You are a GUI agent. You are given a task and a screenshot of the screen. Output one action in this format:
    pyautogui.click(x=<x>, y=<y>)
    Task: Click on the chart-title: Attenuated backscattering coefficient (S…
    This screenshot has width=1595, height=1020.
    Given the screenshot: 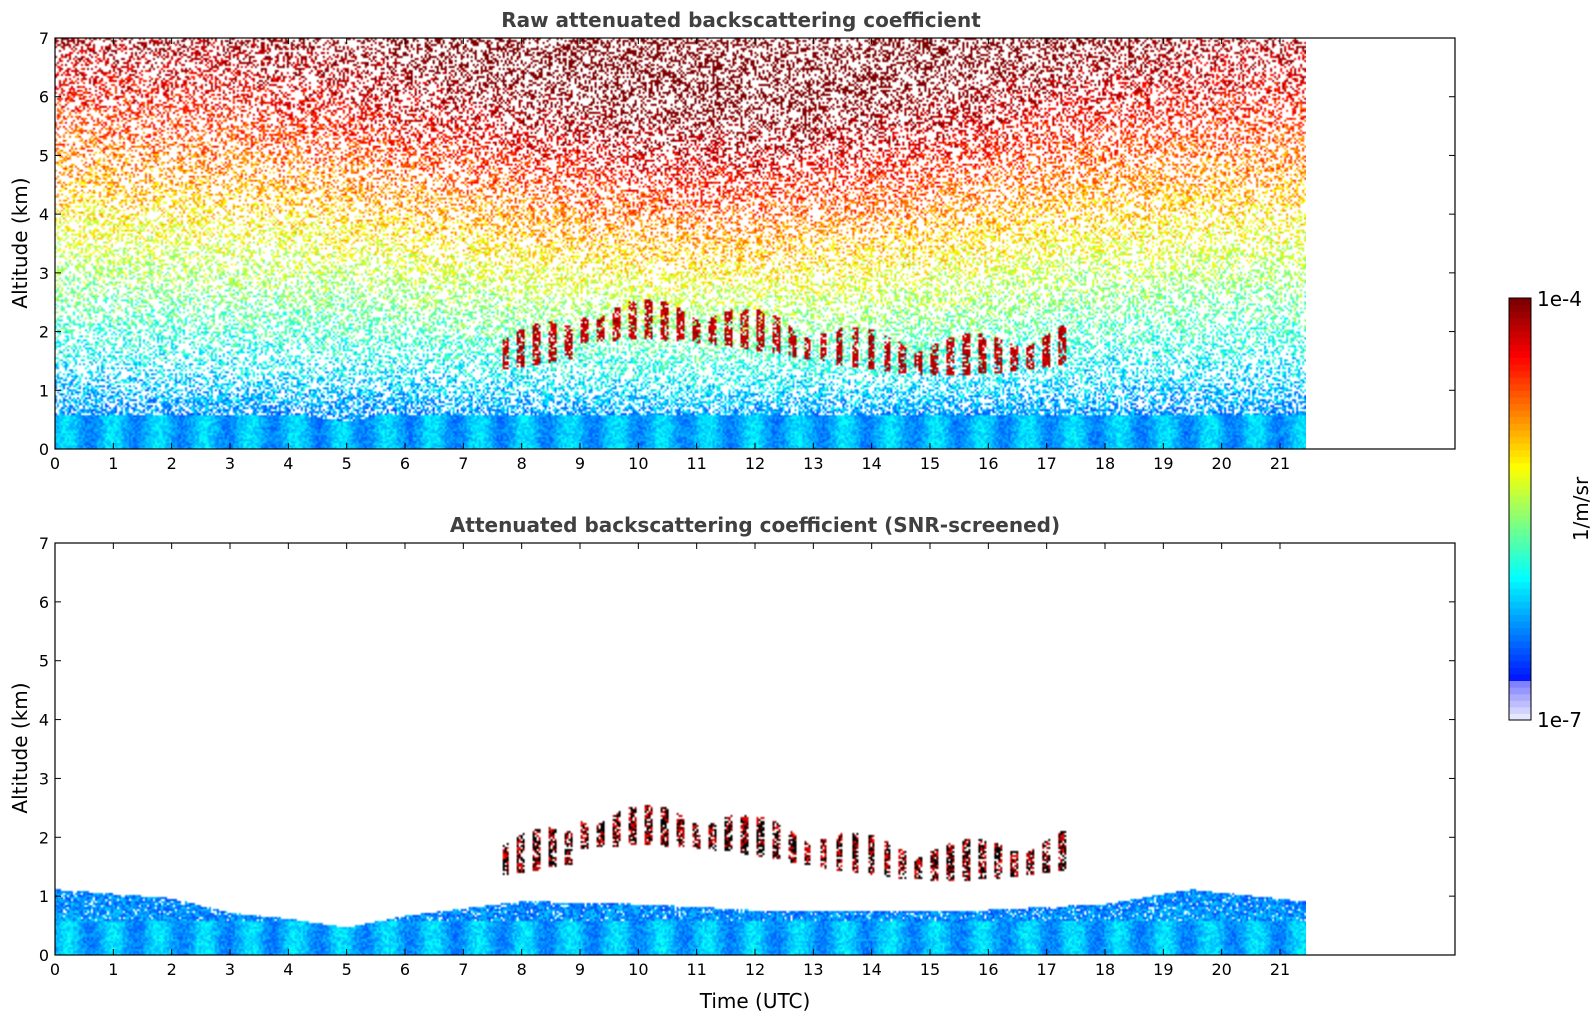 What is the action you would take?
    pyautogui.click(x=755, y=525)
    